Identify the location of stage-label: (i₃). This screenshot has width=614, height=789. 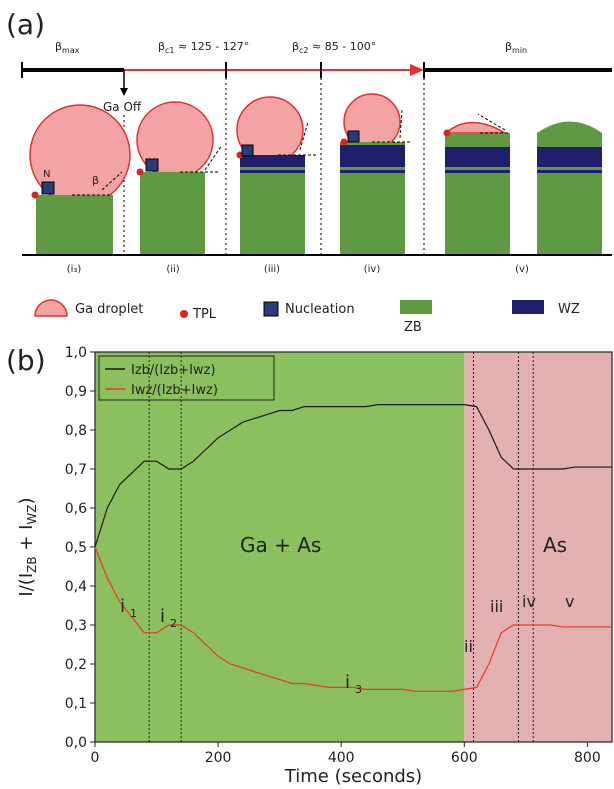
(74, 269).